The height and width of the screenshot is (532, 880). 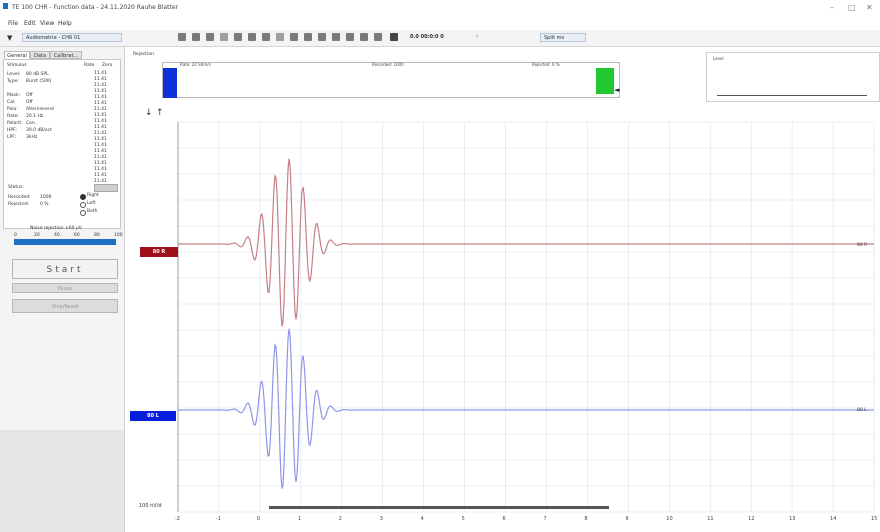 What do you see at coordinates (563, 37) in the screenshot?
I see `split-combo: Split ms` at bounding box center [563, 37].